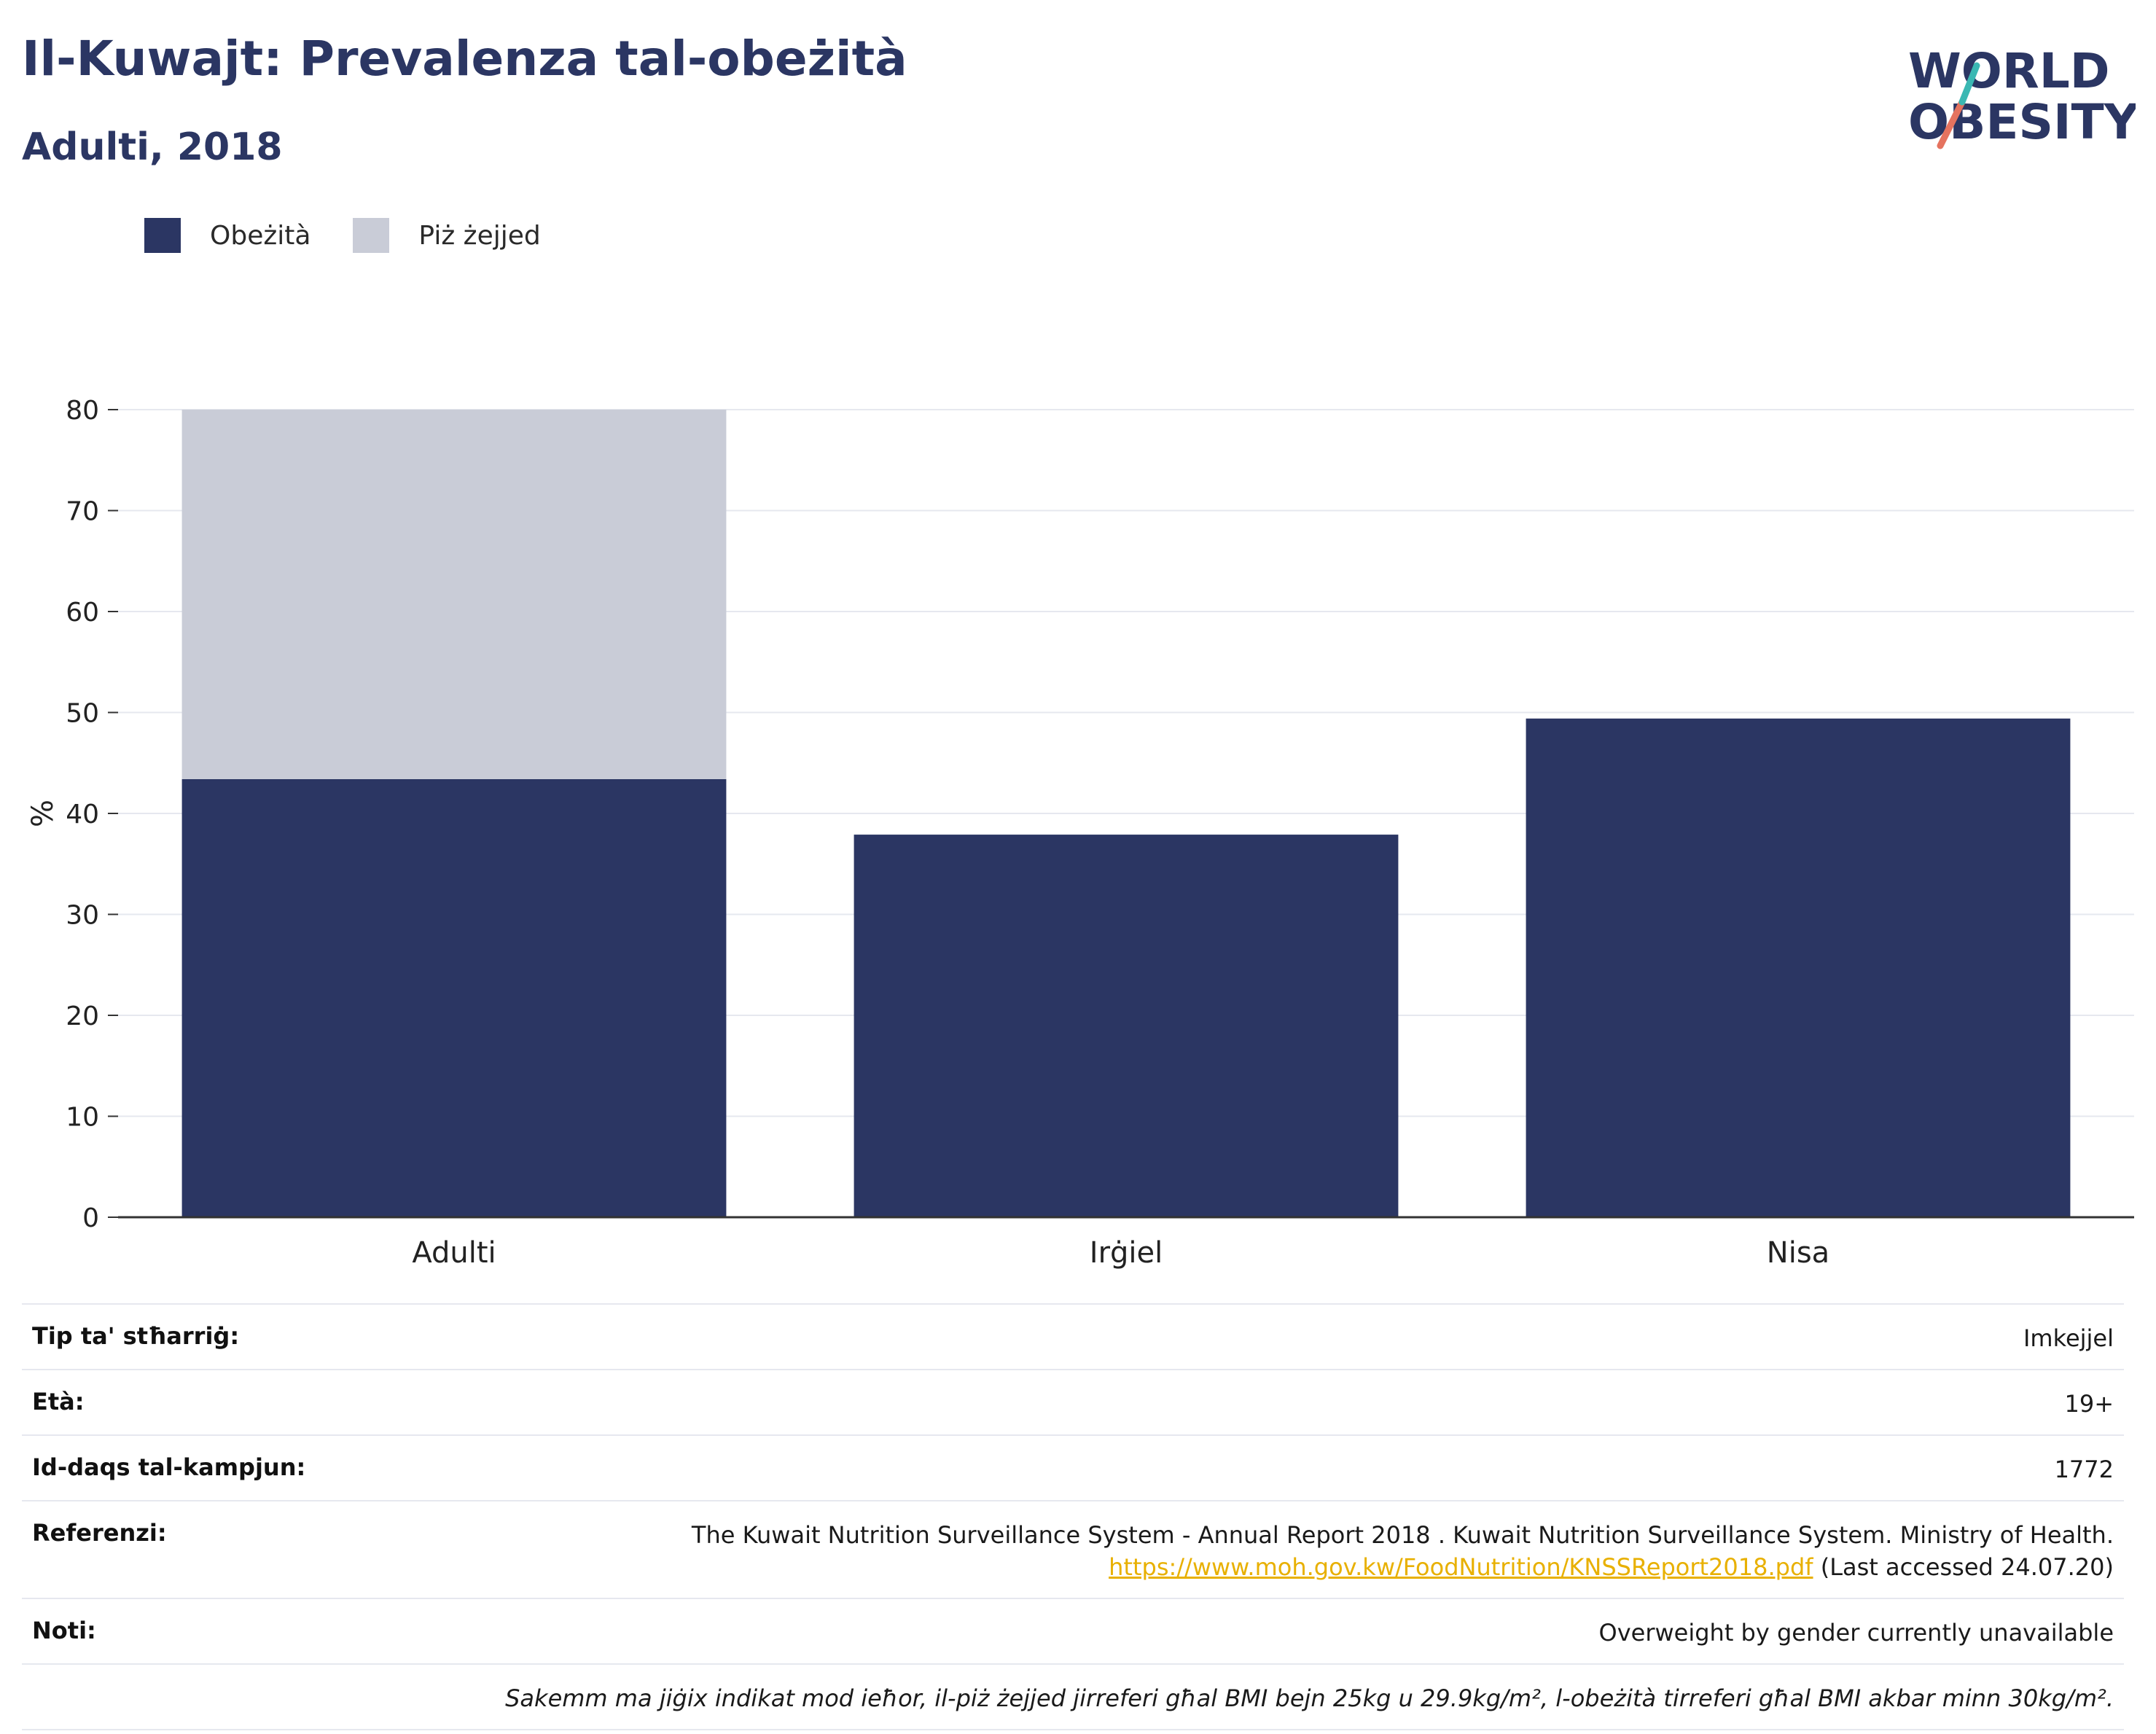 The width and height of the screenshot is (2156, 1734). Describe the element at coordinates (91, 1218) in the screenshot. I see `y-tick-label: 0` at that location.